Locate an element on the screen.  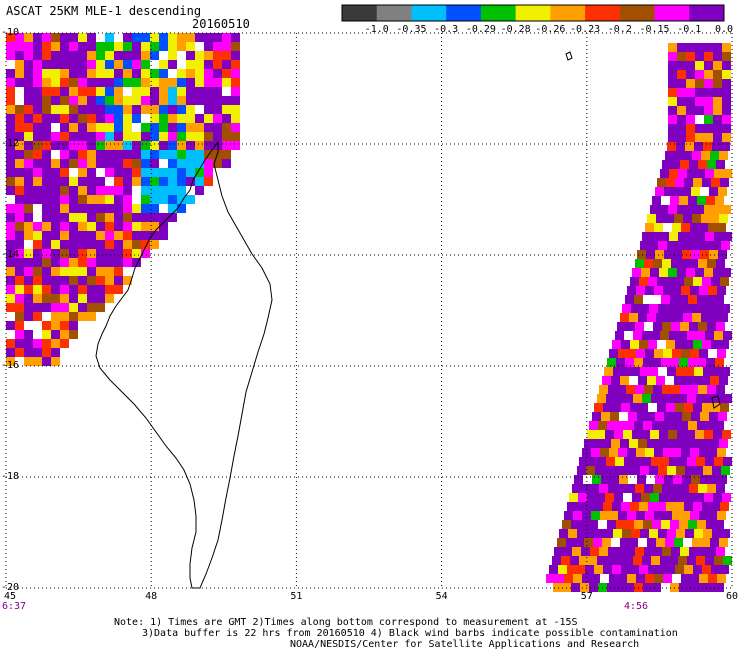
colorbar-tick-label: -0.23 is located at coordinates (585, 29).